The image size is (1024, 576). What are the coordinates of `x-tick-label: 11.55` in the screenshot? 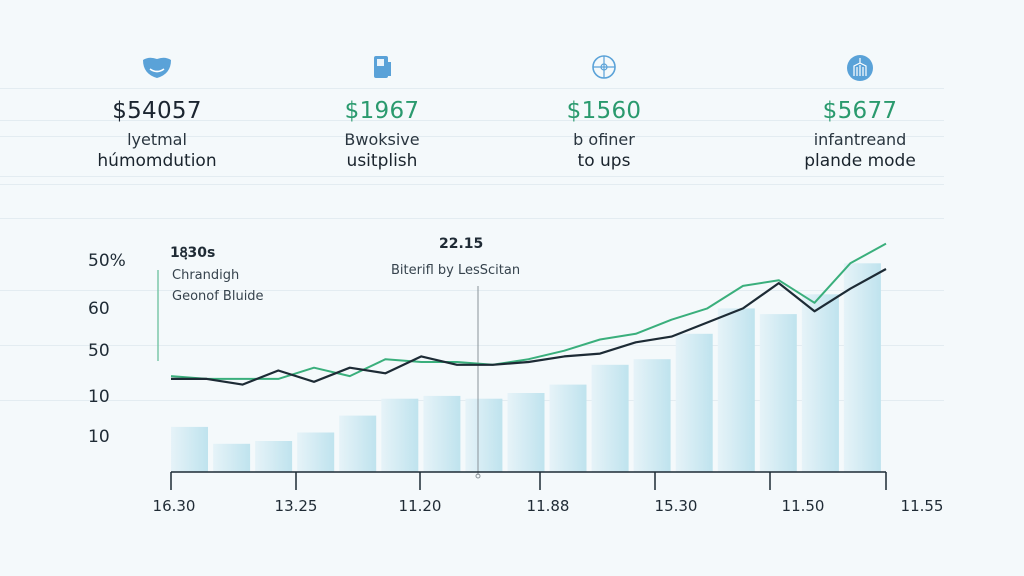 It's located at (922, 506).